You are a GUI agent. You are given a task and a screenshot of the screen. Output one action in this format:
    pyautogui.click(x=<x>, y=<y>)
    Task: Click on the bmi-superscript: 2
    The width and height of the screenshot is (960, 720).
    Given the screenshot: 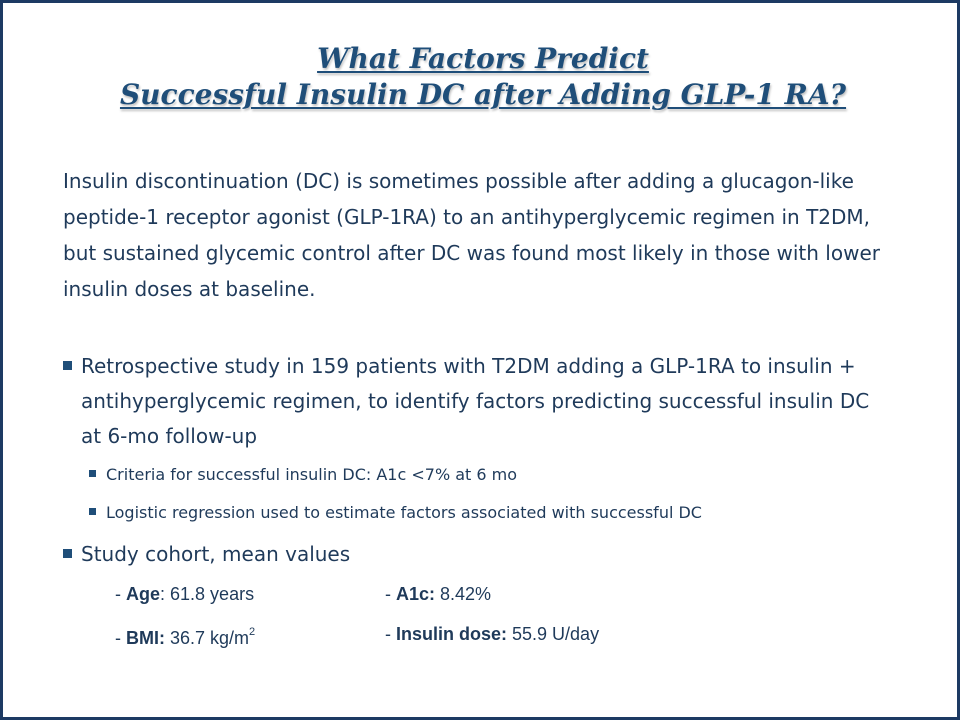 What is the action you would take?
    pyautogui.click(x=252, y=632)
    